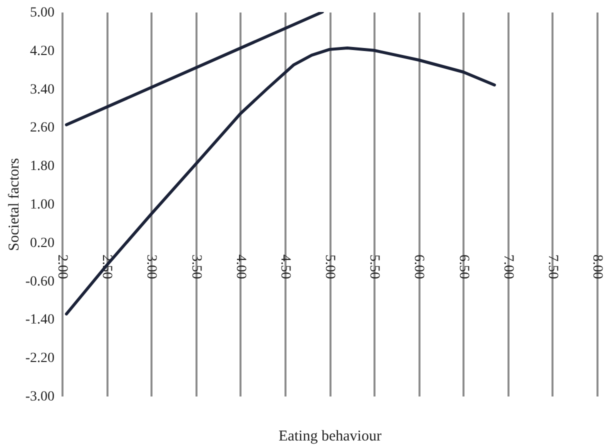 The image size is (609, 448). Describe the element at coordinates (42, 243) in the screenshot. I see `y-tick-label: 0.20` at that location.